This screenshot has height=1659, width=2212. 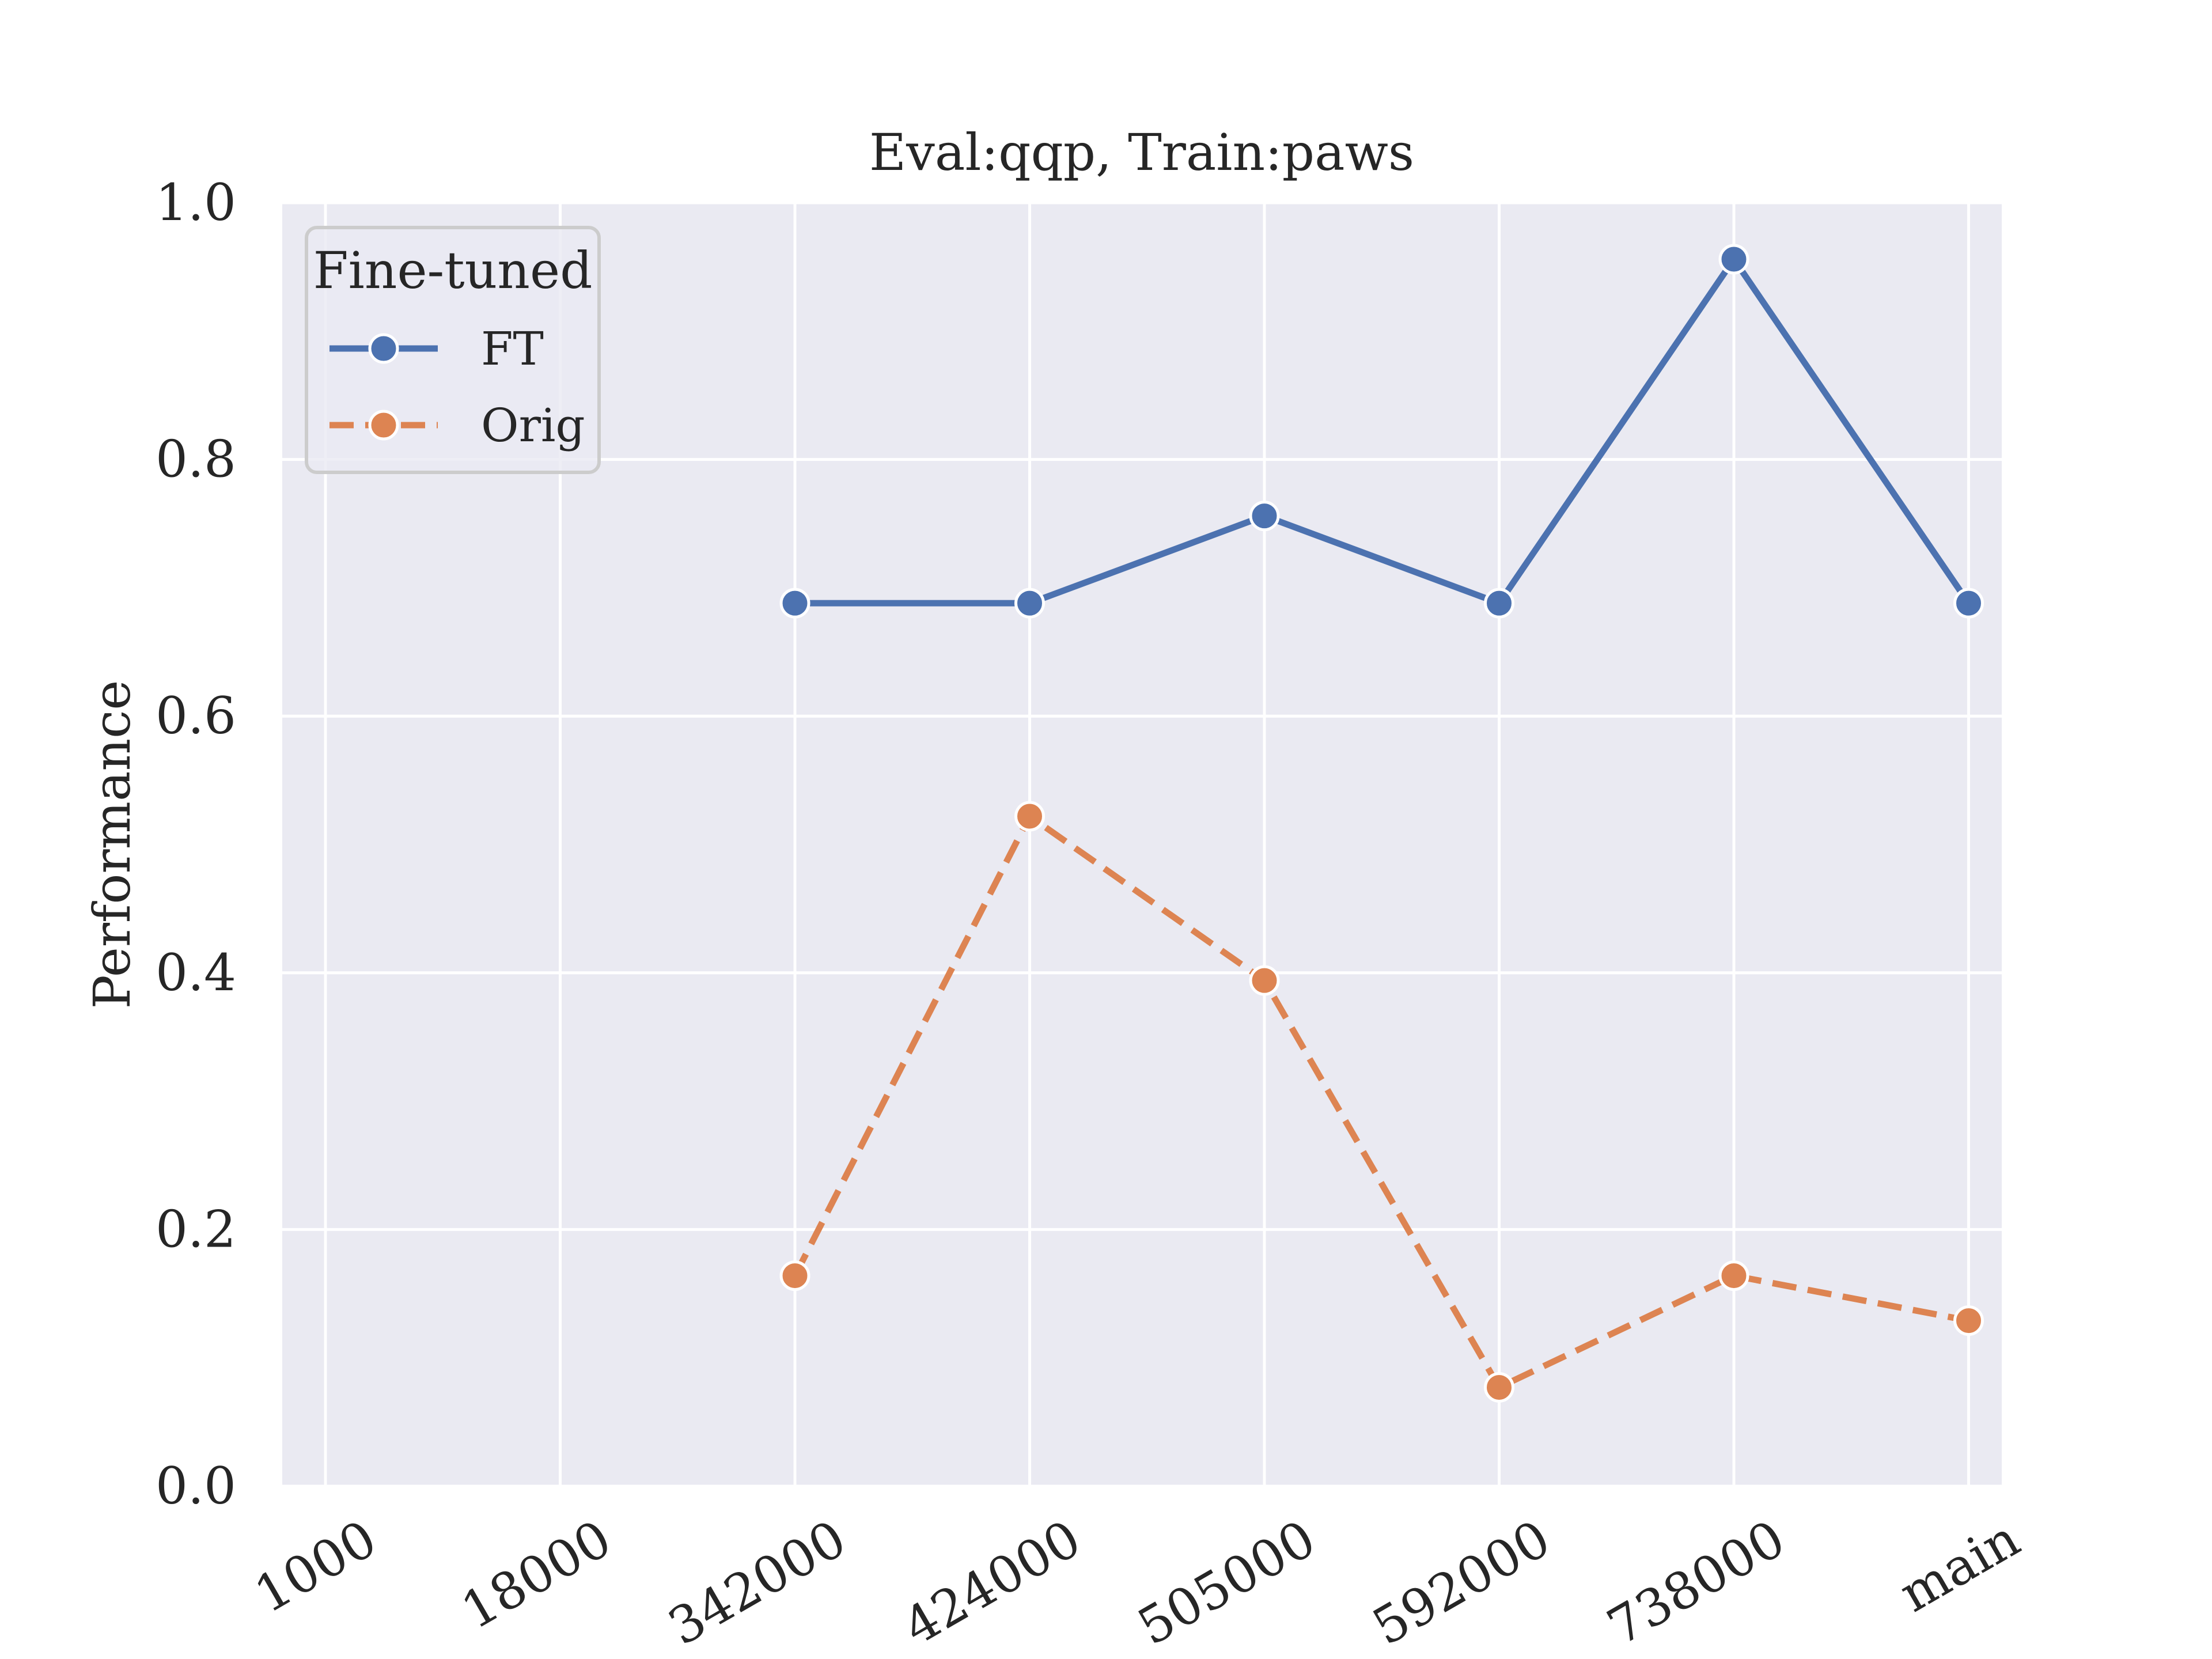 What do you see at coordinates (1461, 1583) in the screenshot?
I see `x-tick-label: 592000` at bounding box center [1461, 1583].